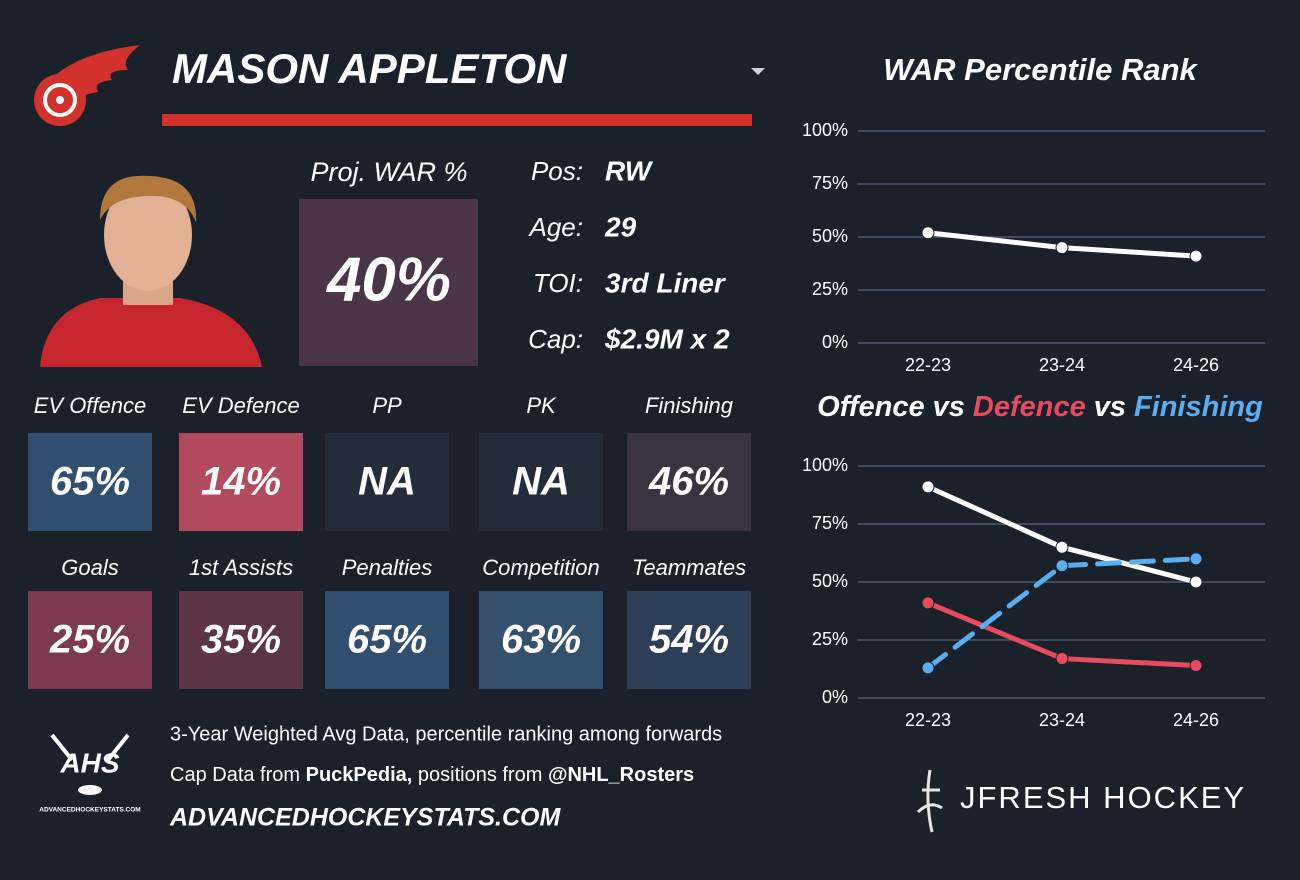  Describe the element at coordinates (540, 567) in the screenshot. I see `tile-label: Competition` at that location.